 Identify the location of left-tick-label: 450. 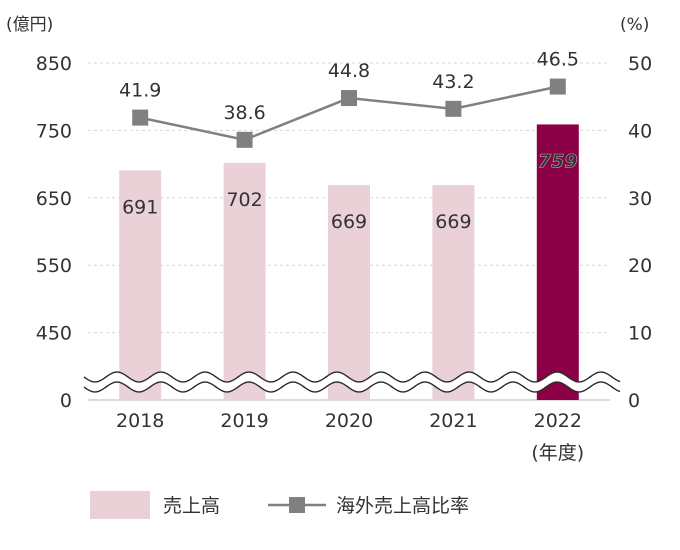
(54, 334).